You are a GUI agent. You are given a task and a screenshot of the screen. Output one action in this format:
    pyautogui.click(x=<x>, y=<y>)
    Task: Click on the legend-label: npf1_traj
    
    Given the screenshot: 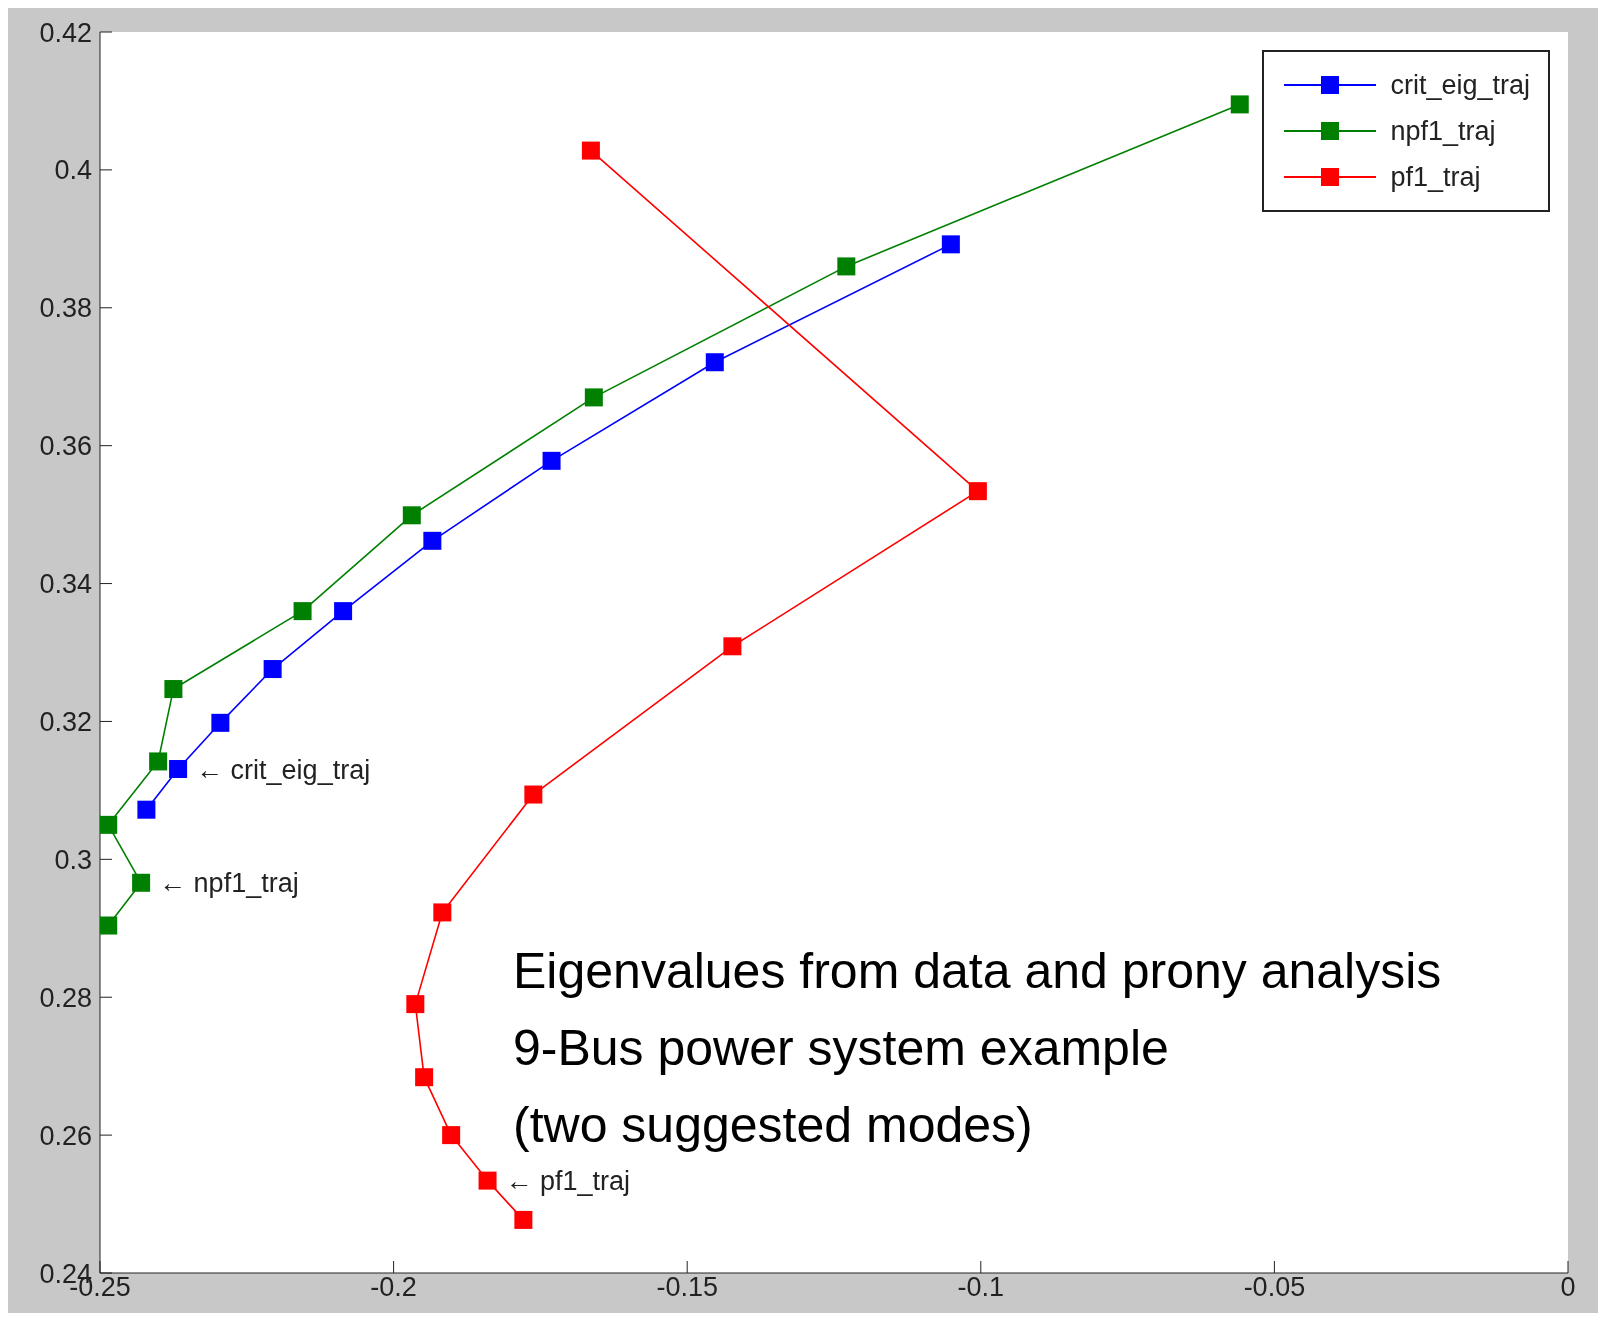 What is the action you would take?
    pyautogui.click(x=1443, y=131)
    